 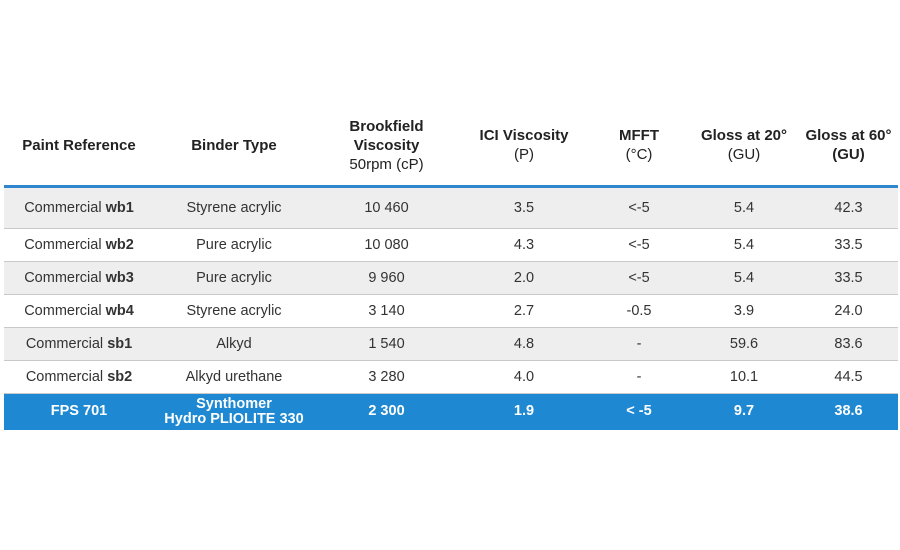 I want to click on gloss-60-header: Gloss at 60° (GU), so click(x=848, y=146).